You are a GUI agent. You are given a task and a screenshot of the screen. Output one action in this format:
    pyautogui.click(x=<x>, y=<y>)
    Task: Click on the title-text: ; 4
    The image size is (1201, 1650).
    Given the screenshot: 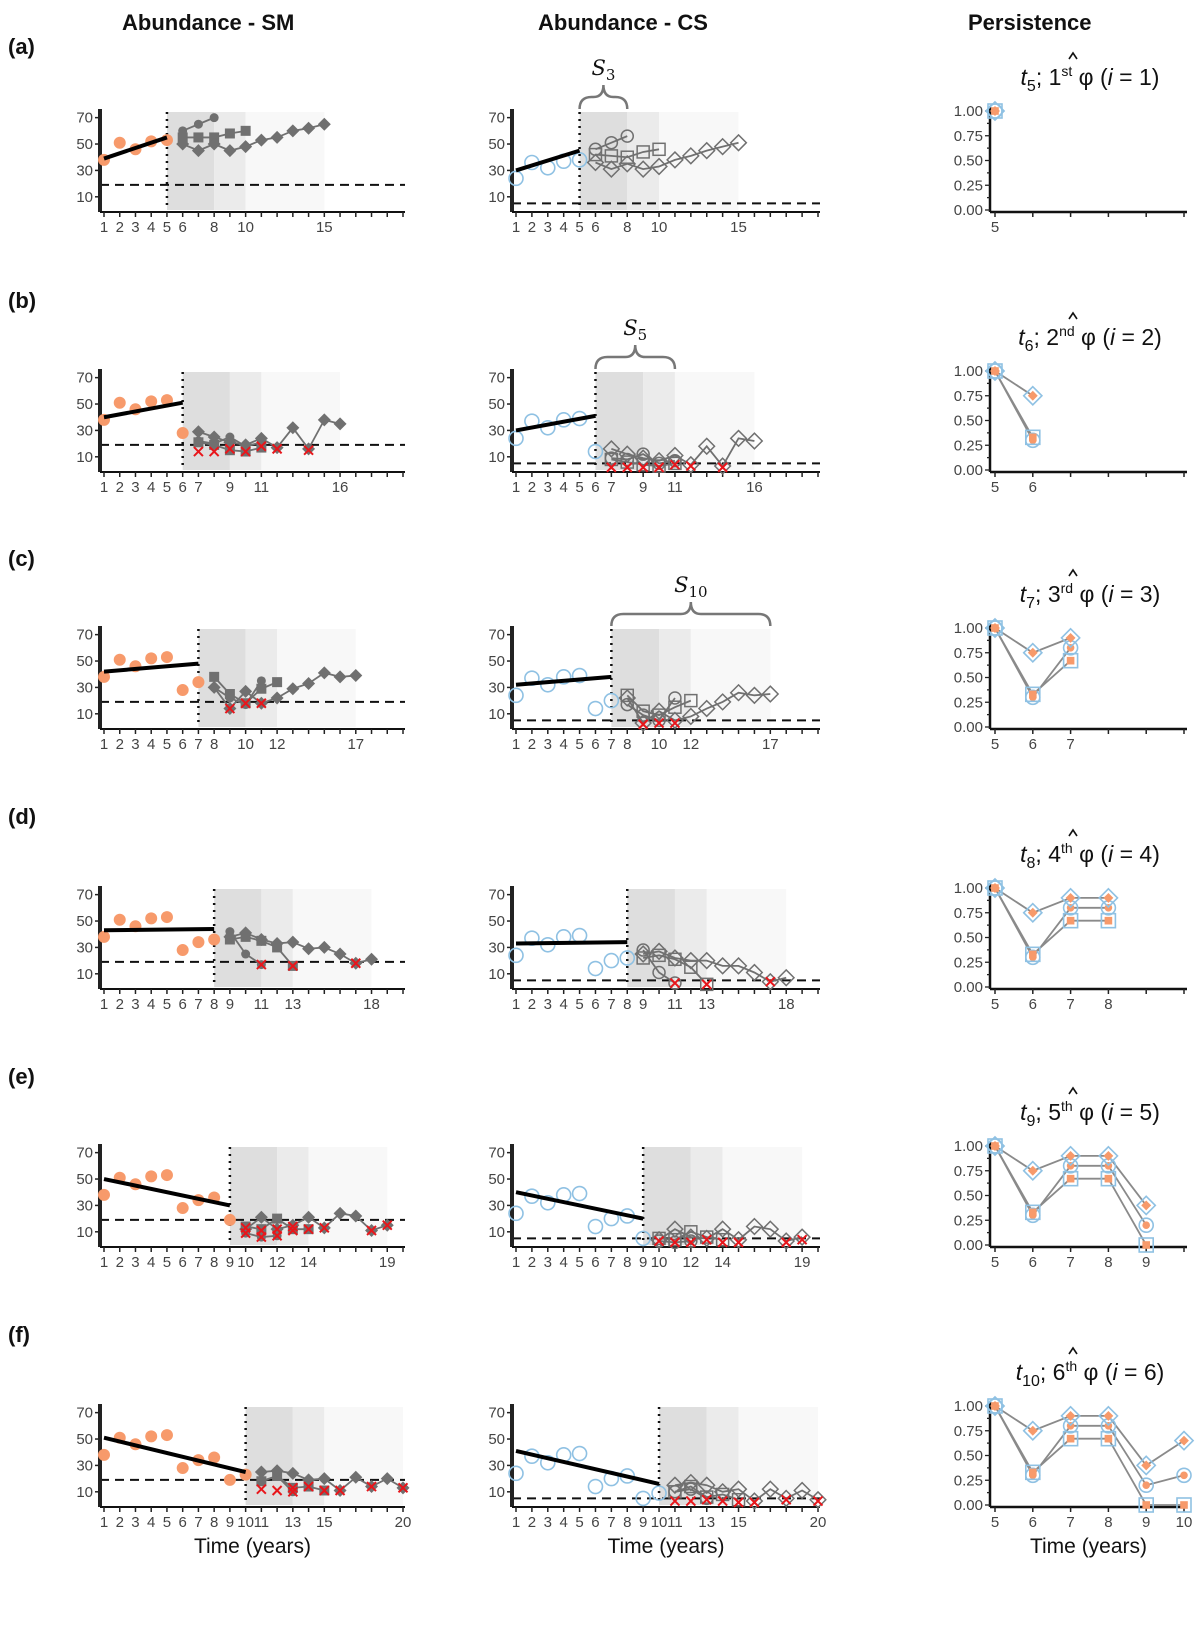 What is the action you would take?
    pyautogui.click(x=1048, y=854)
    